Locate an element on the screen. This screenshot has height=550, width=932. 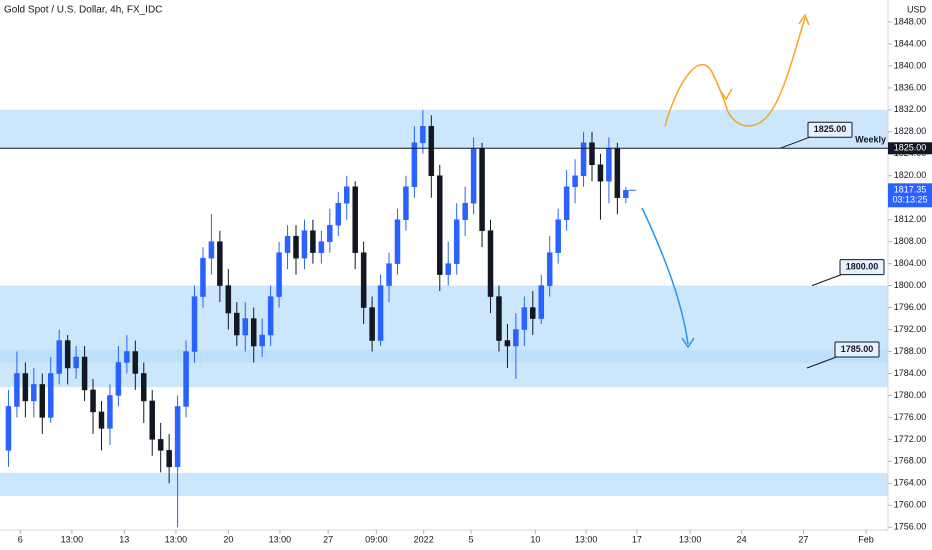
x-tick-label: 6 is located at coordinates (20, 539).